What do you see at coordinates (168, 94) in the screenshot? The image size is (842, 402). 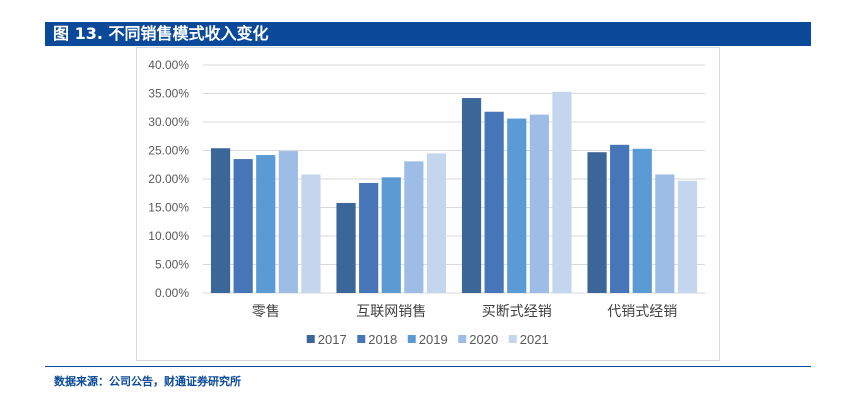 I see `y-tick-label: 35.00%` at bounding box center [168, 94].